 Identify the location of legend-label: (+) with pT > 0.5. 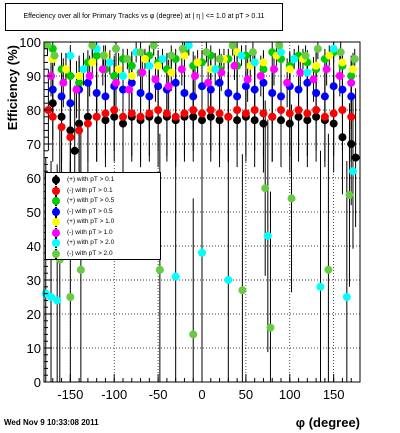
(91, 200).